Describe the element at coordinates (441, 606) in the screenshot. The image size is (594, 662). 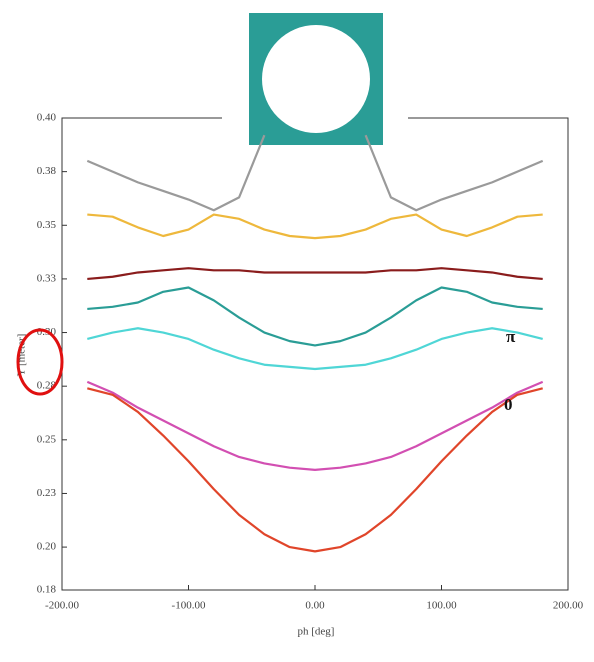
I see `x-tick-label: 100.00` at that location.